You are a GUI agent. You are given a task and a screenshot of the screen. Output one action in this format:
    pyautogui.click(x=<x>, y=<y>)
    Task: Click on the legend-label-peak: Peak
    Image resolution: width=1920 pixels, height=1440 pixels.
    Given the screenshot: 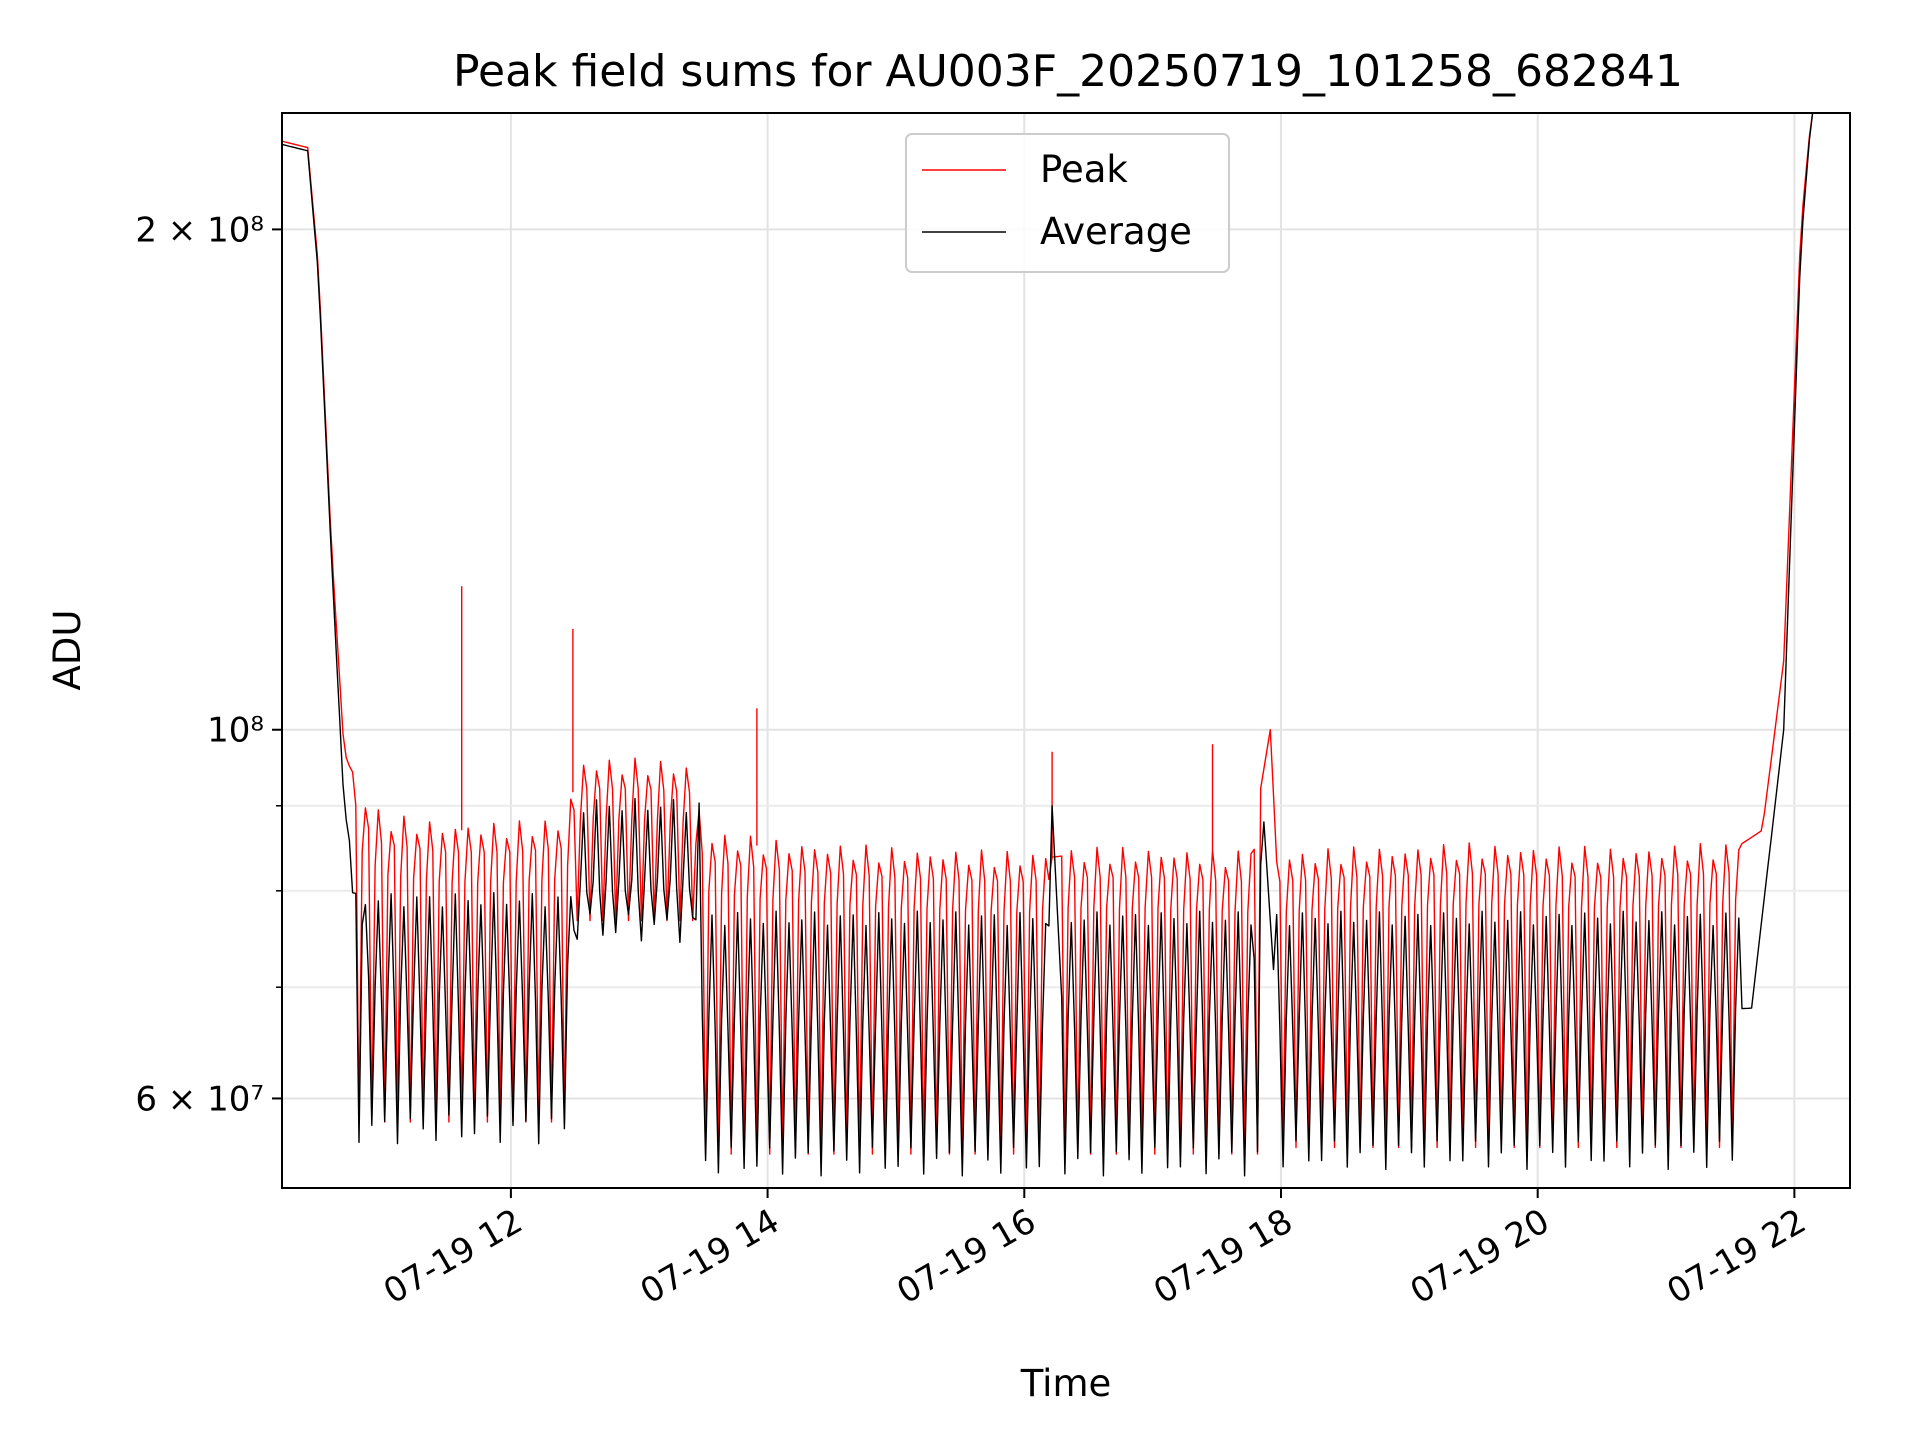 What is the action you would take?
    pyautogui.click(x=1084, y=169)
    